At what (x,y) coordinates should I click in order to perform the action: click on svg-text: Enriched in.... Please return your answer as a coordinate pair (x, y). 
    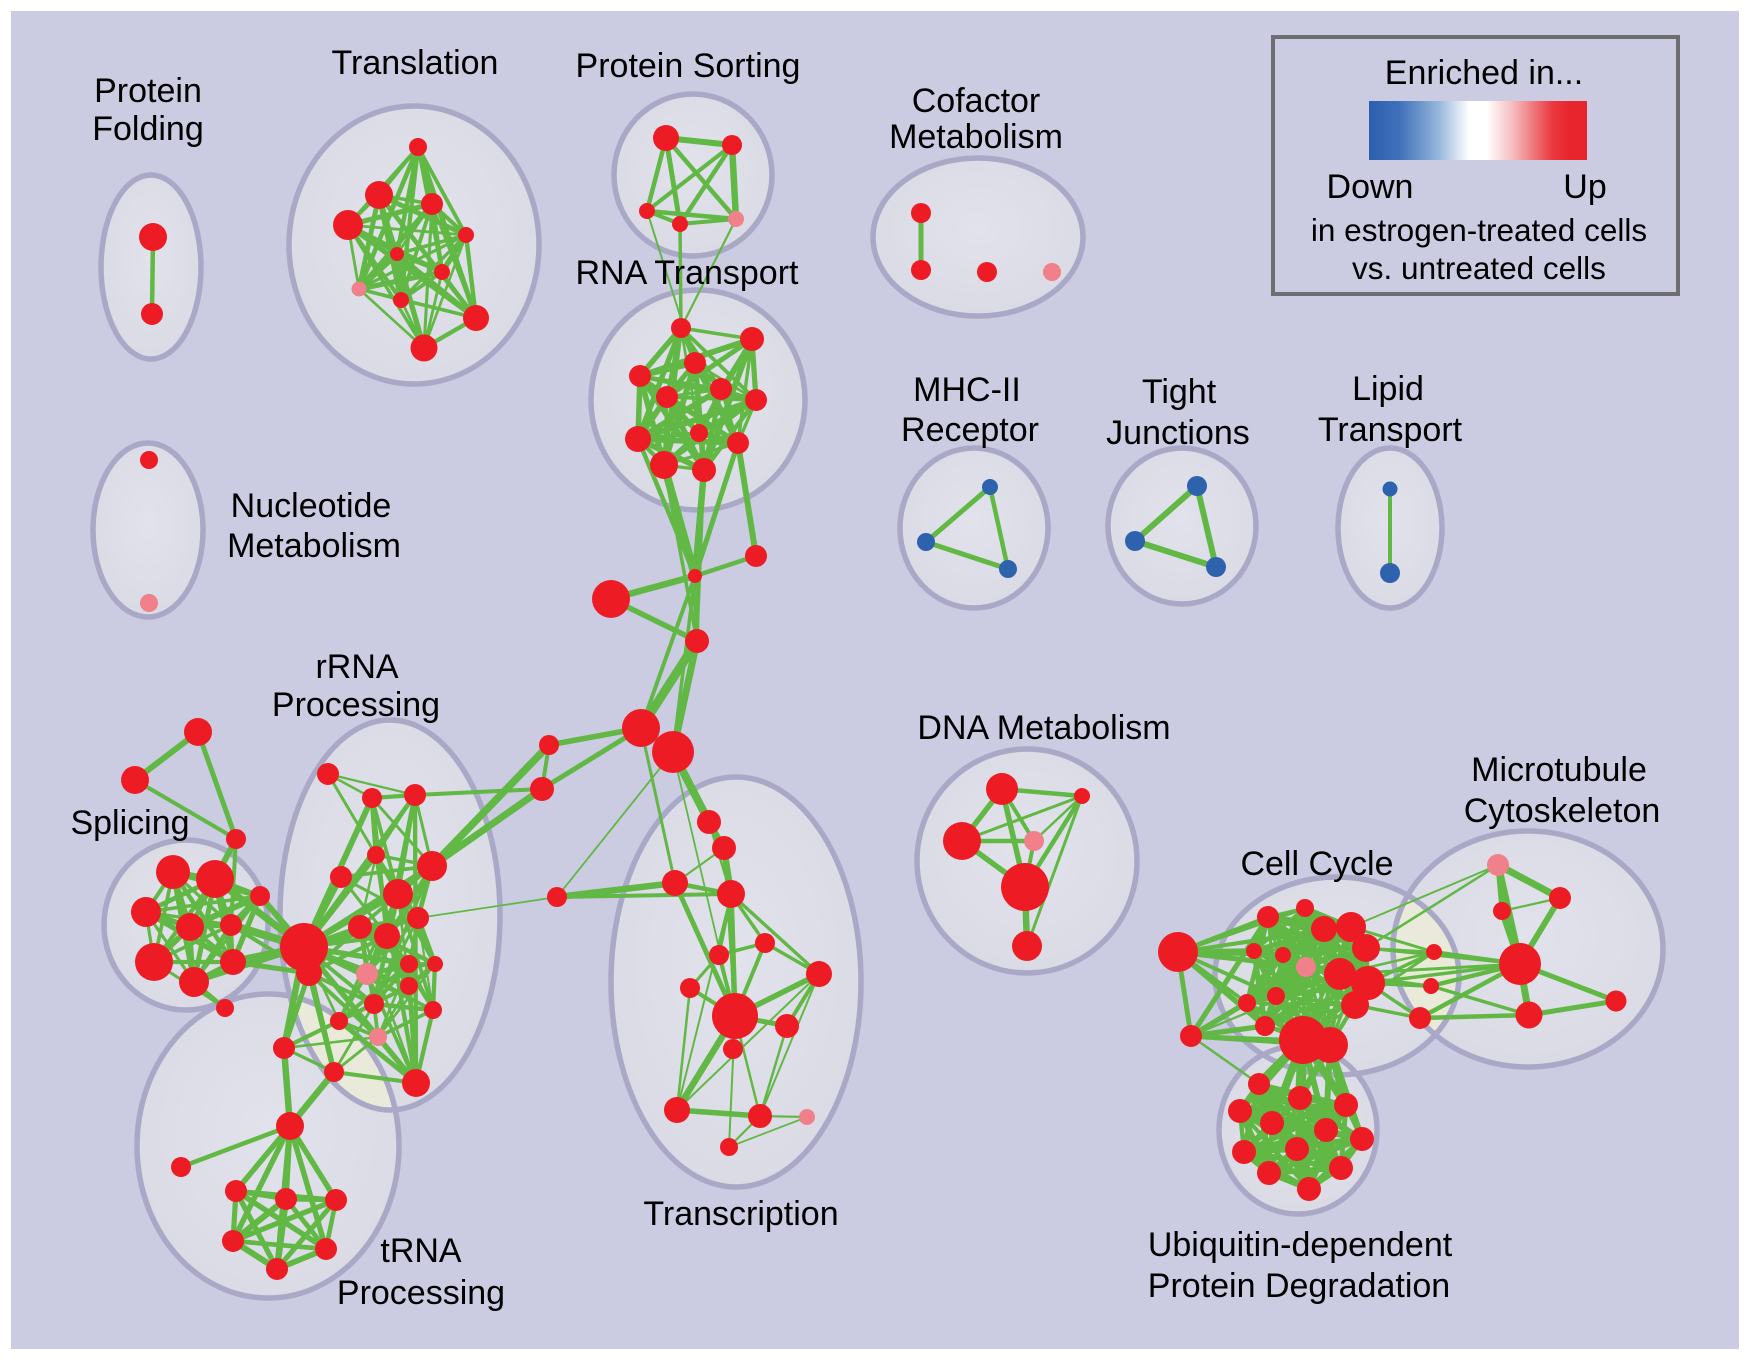
    Looking at the image, I should click on (1484, 73).